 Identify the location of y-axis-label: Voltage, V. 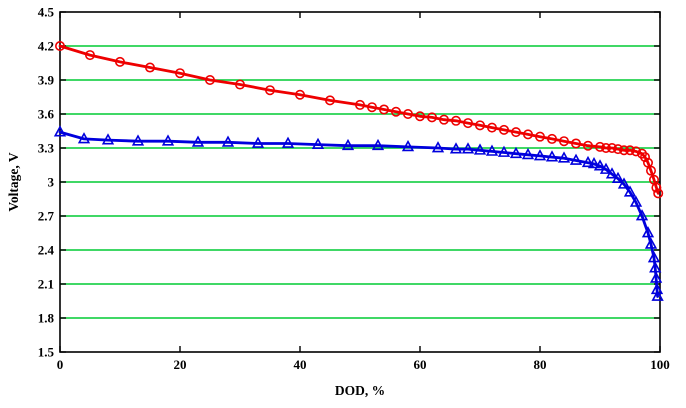
(13, 182).